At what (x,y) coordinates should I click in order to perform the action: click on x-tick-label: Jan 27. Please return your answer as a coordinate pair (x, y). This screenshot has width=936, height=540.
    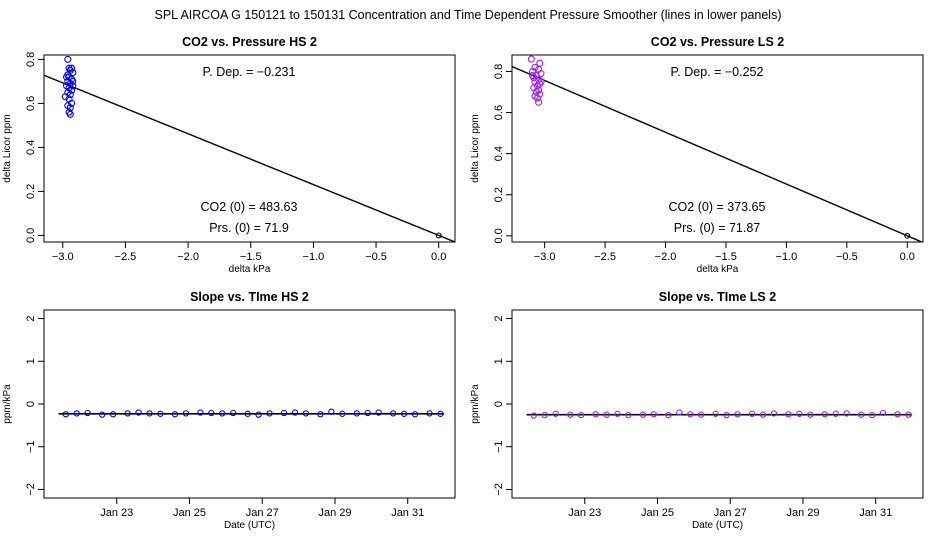
    Looking at the image, I should click on (262, 513).